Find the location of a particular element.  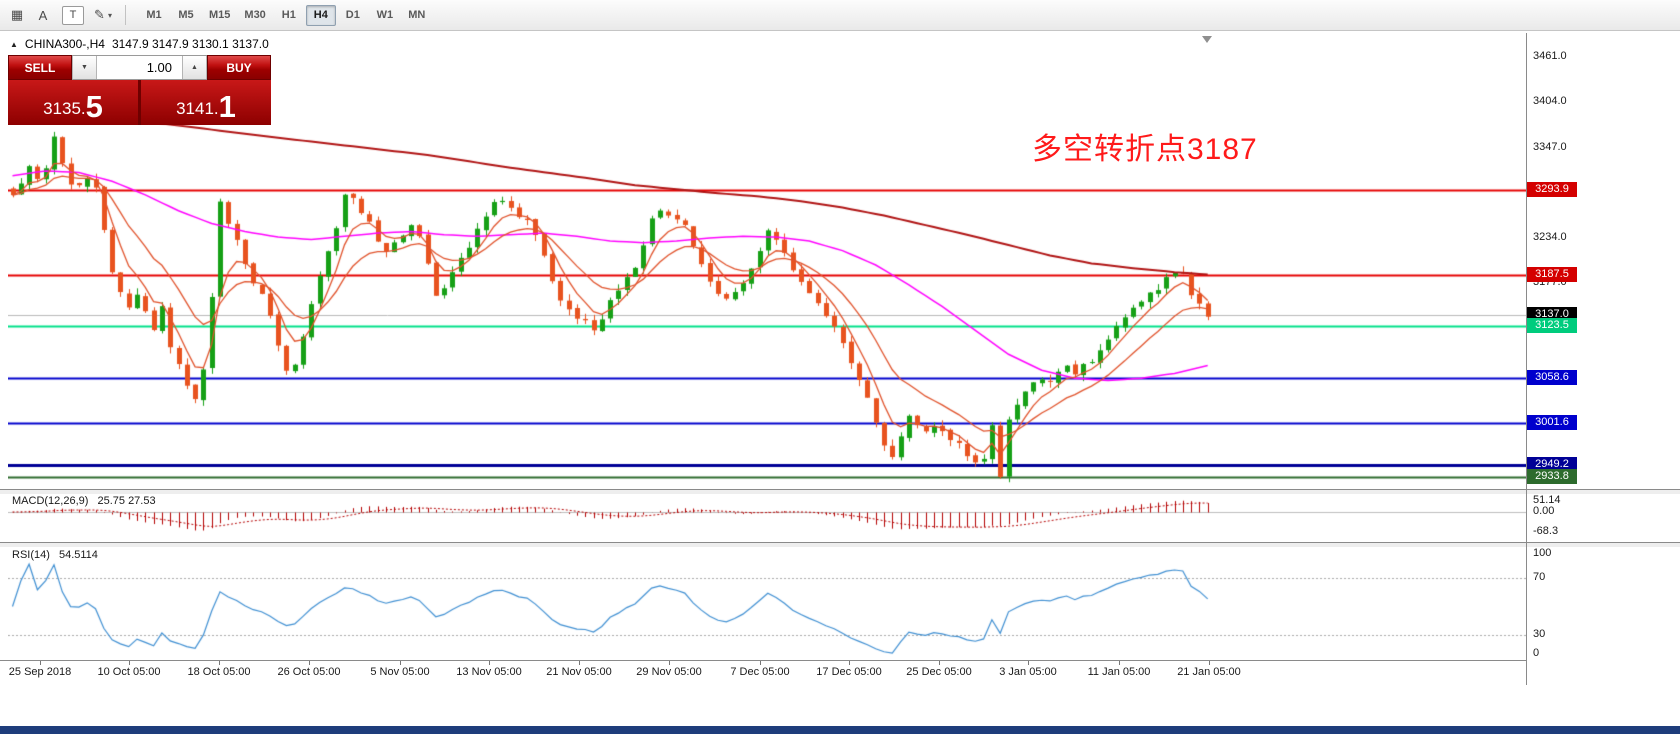

text-tool-icon: T is located at coordinates (73, 15).